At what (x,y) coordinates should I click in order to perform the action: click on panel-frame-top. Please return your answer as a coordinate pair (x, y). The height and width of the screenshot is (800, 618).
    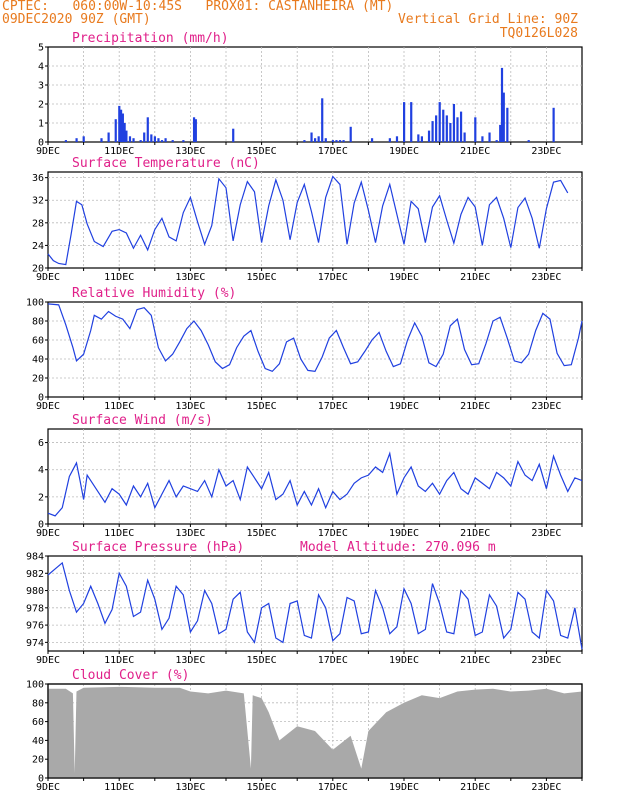
    Looking at the image, I should click on (315, 731).